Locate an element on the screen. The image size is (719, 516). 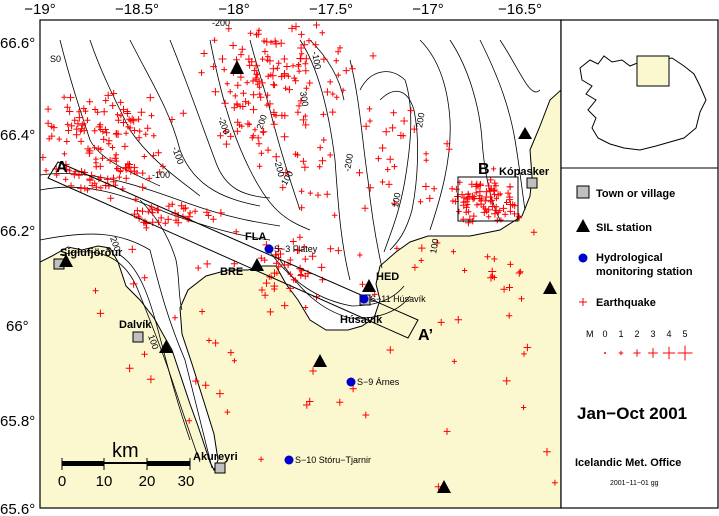
lat-tick: 66° is located at coordinates (17, 326).